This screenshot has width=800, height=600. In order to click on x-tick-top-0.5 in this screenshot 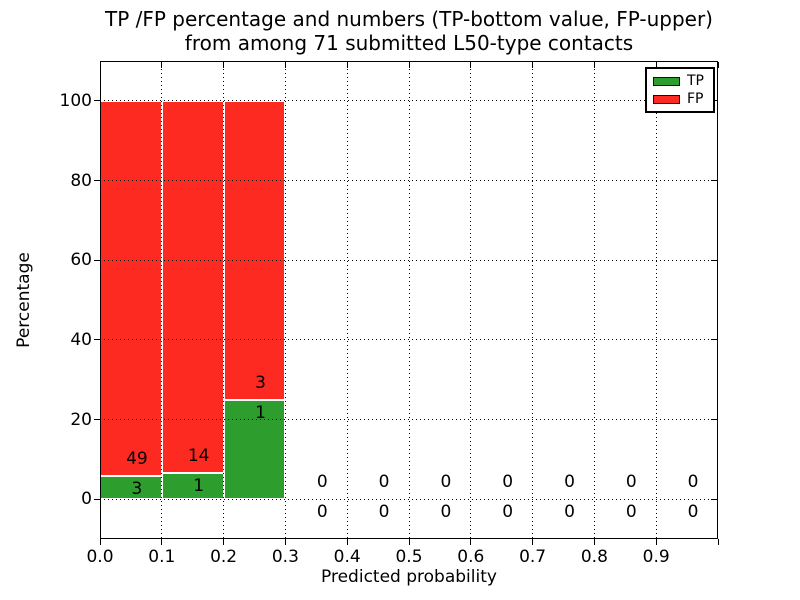, I will do `click(409, 65)`.